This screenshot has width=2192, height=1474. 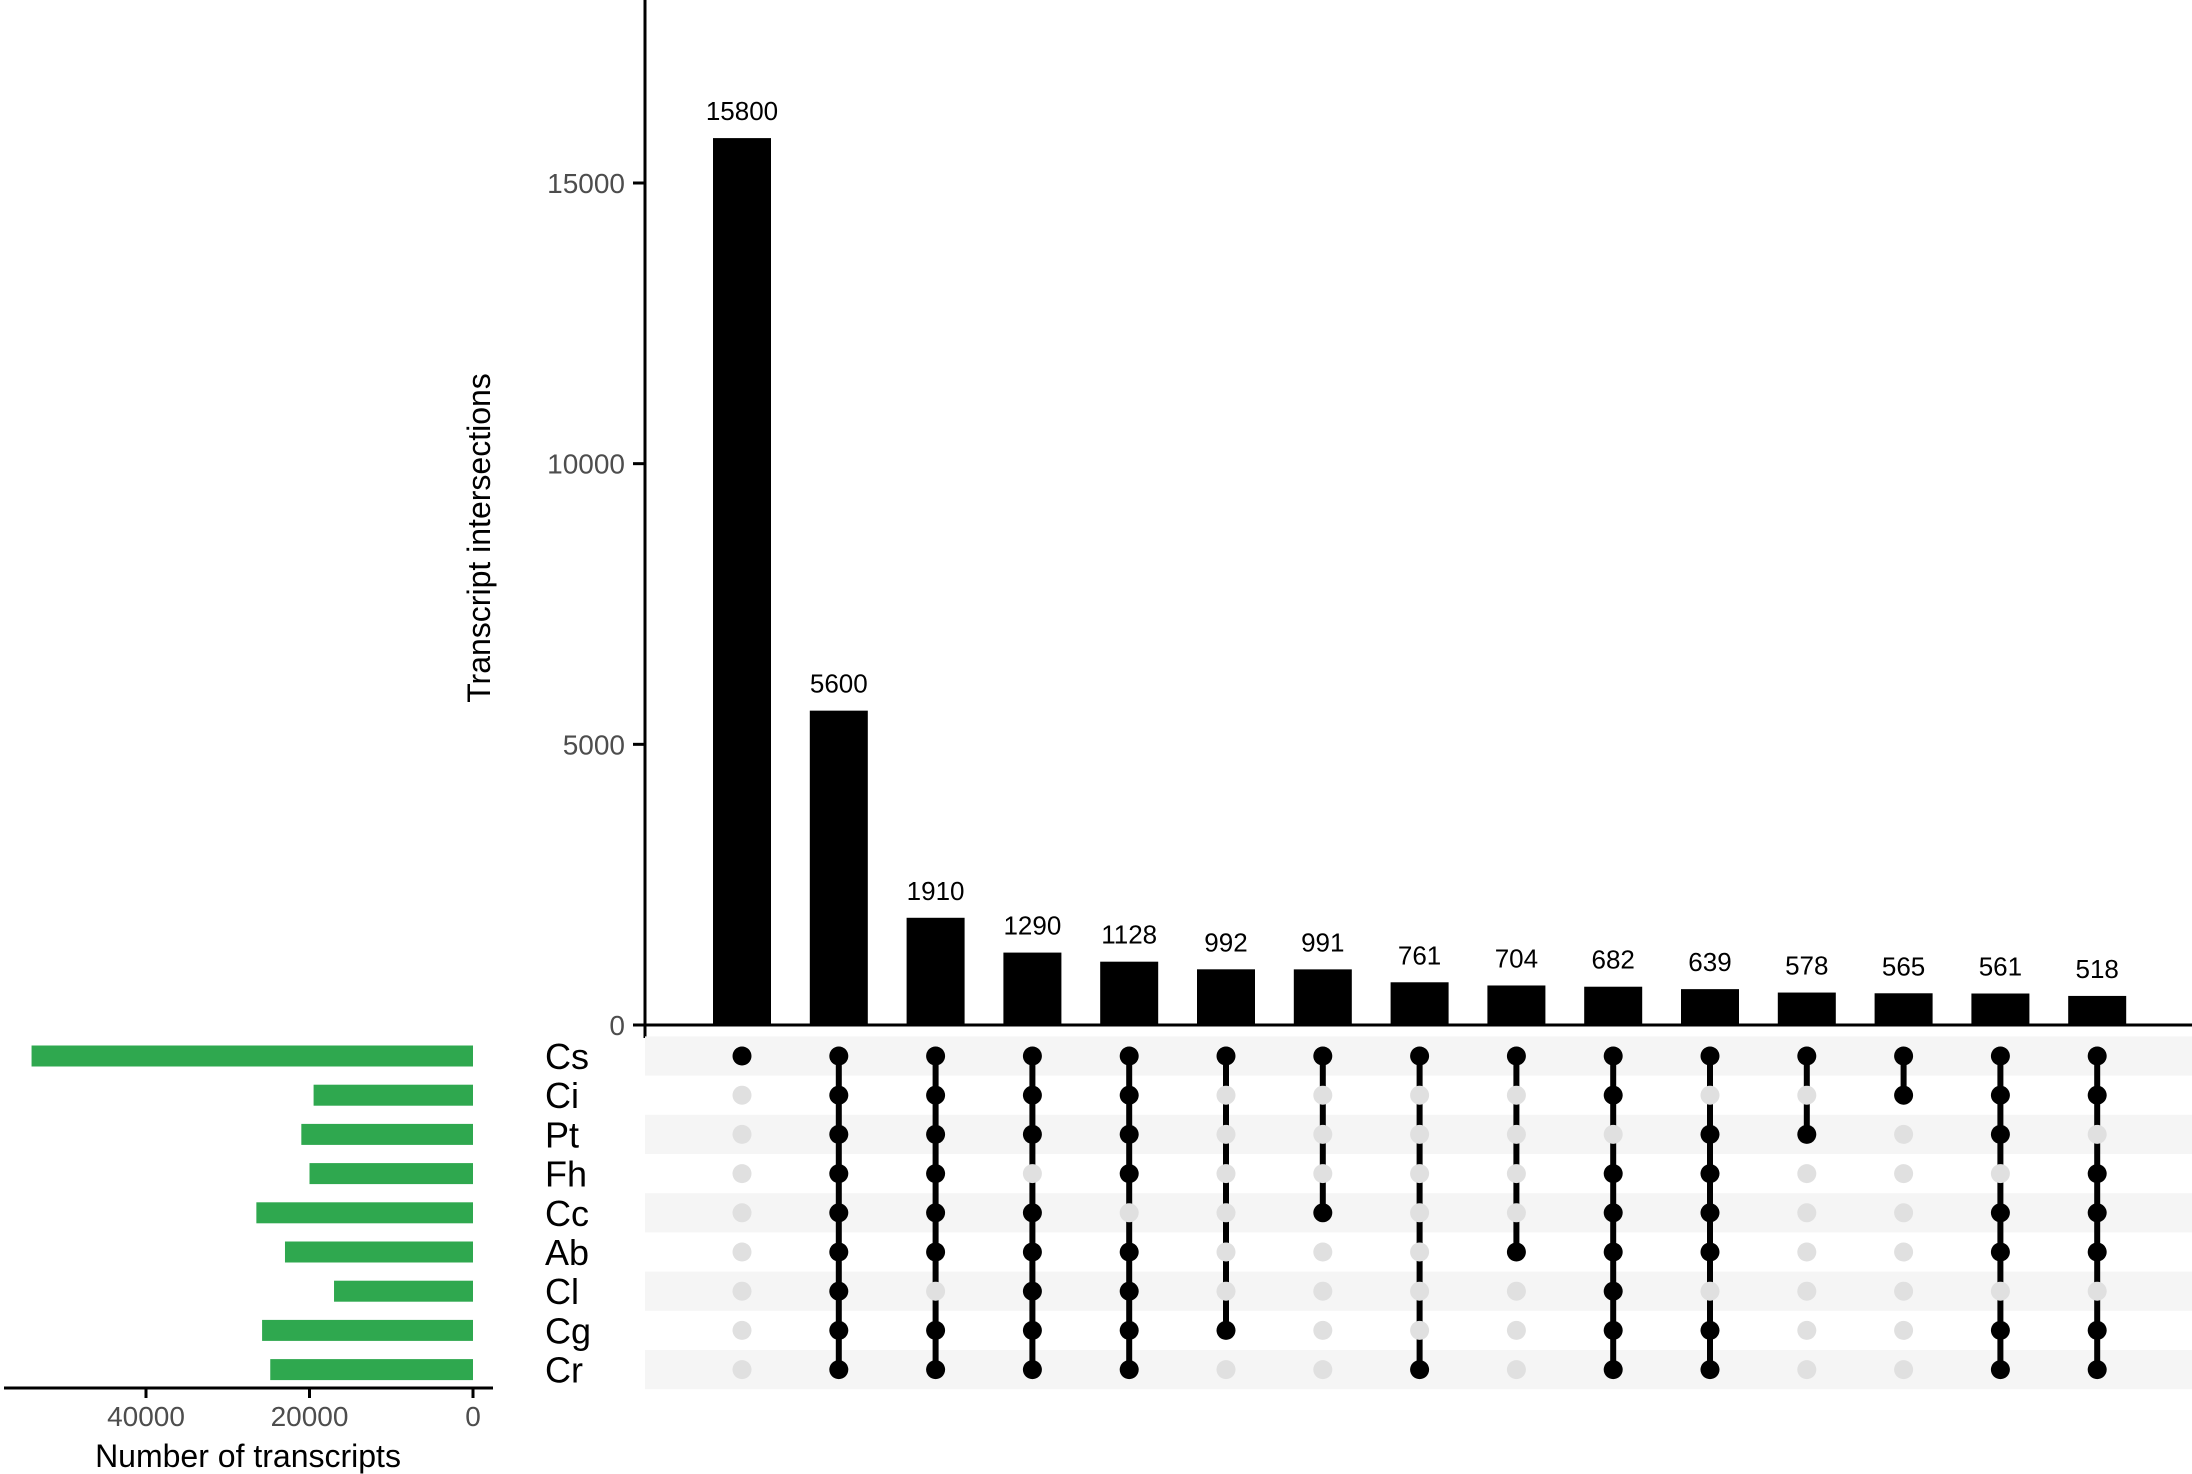 What do you see at coordinates (1129, 935) in the screenshot?
I see `intersection-bar-label: 1128` at bounding box center [1129, 935].